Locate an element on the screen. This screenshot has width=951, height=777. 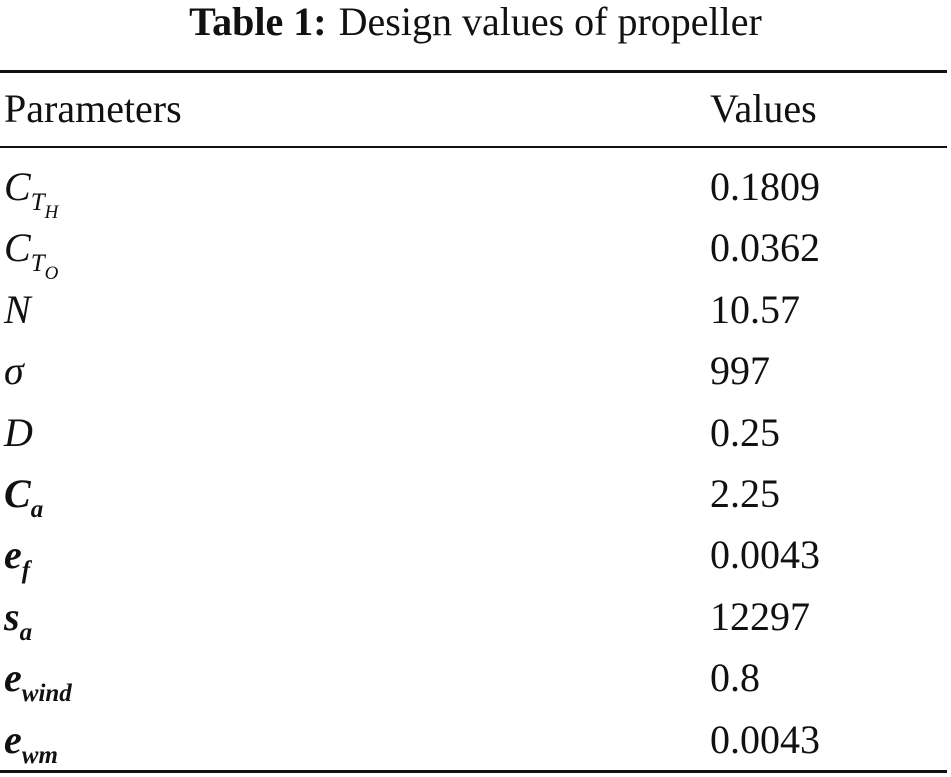
bottom-rule is located at coordinates (473, 771).